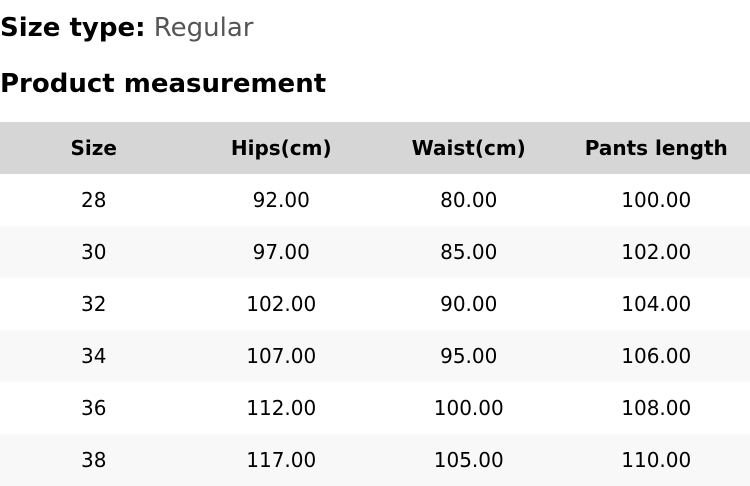  Describe the element at coordinates (375, 252) in the screenshot. I see `table-row: 30 97.00 85.00 102.00` at that location.